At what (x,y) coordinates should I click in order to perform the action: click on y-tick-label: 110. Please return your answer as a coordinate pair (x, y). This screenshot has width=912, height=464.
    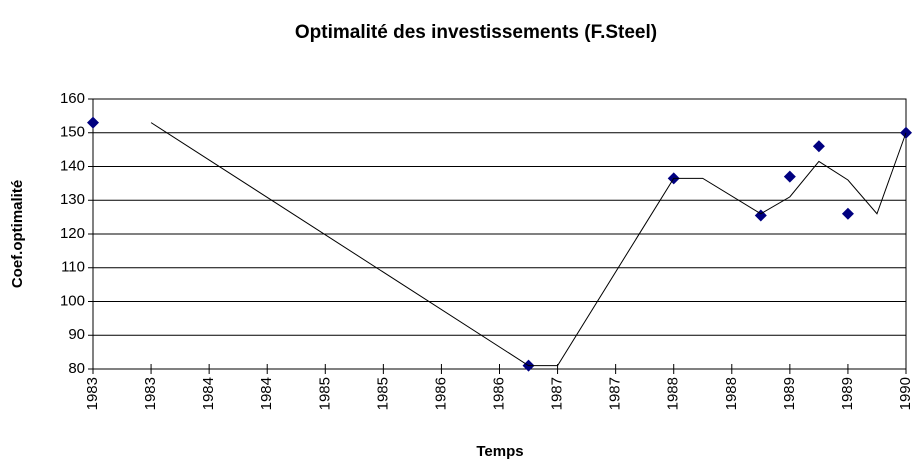
    Looking at the image, I should click on (73, 267).